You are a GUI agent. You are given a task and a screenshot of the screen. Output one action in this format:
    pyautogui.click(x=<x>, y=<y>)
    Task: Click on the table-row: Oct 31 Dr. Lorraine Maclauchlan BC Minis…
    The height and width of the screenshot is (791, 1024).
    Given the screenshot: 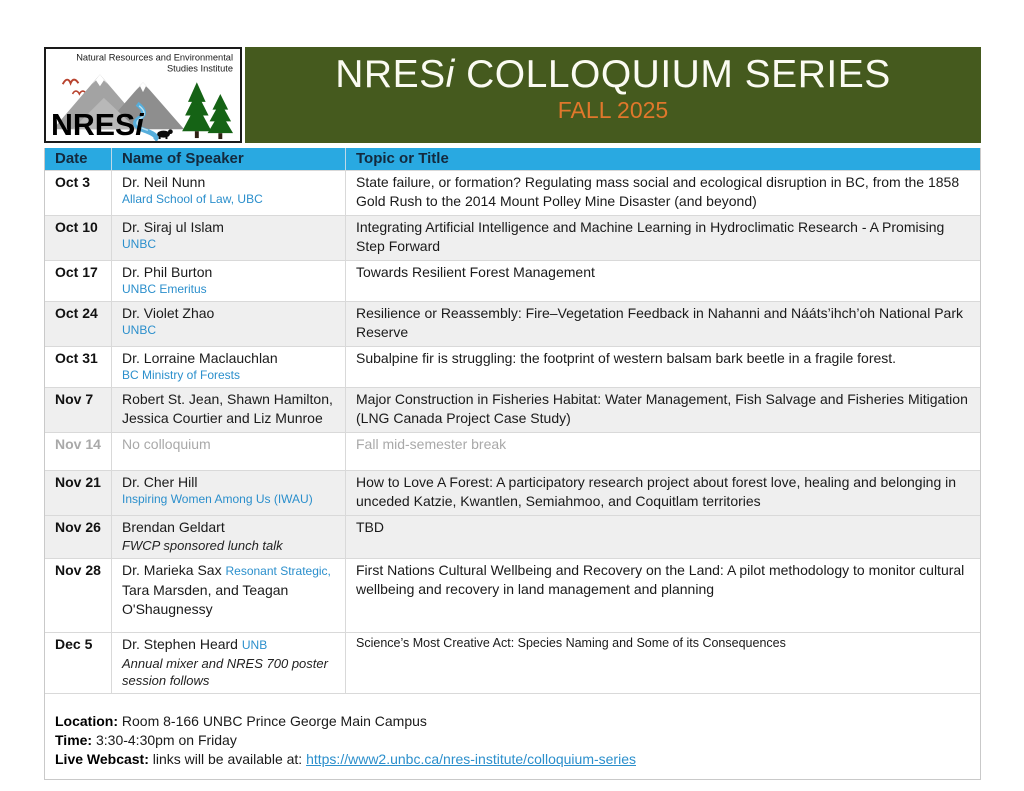 What is the action you would take?
    pyautogui.click(x=512, y=366)
    